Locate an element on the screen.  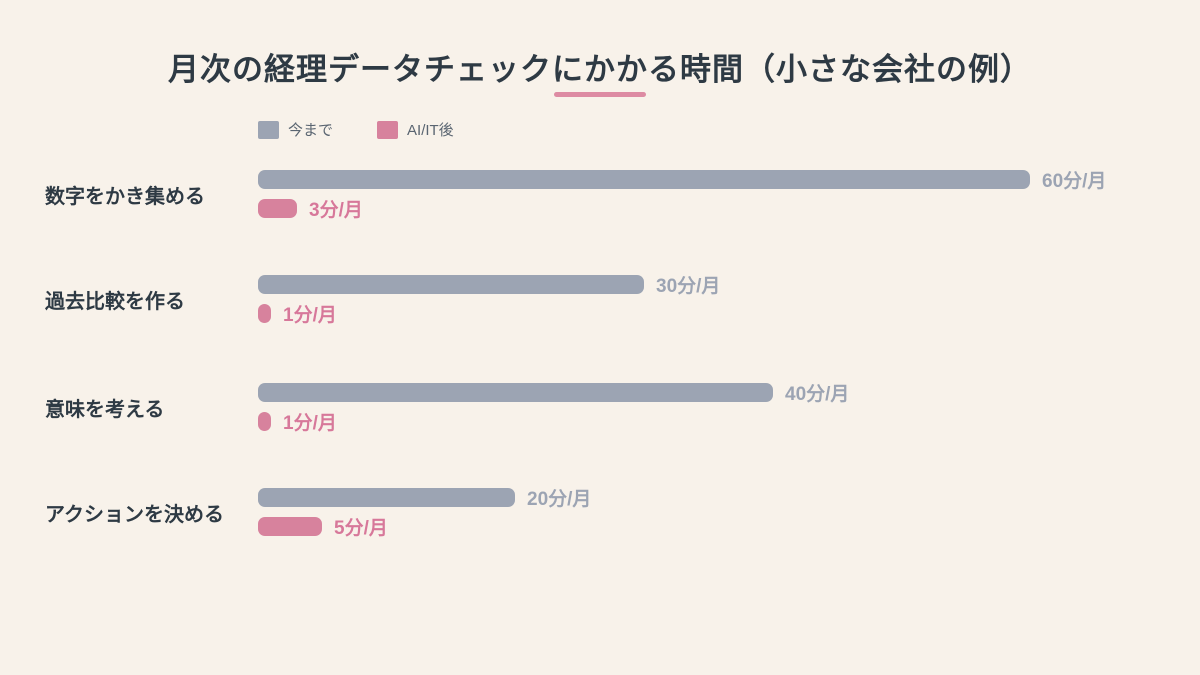
chart-title: 月次の経理データチェックにかかる時間（小さな会社の例） is located at coordinates (600, 69).